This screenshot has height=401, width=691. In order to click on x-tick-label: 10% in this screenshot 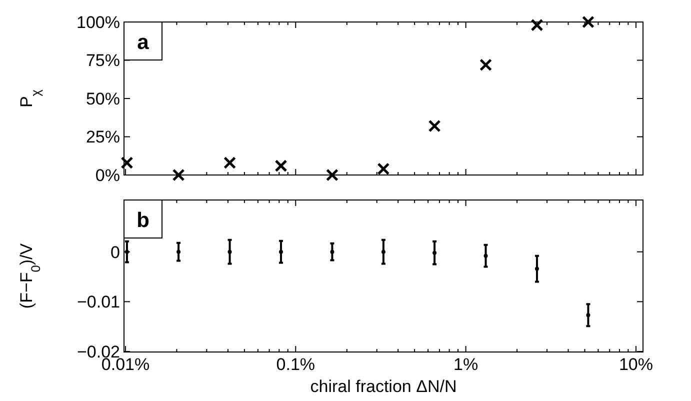, I will do `click(635, 364)`.